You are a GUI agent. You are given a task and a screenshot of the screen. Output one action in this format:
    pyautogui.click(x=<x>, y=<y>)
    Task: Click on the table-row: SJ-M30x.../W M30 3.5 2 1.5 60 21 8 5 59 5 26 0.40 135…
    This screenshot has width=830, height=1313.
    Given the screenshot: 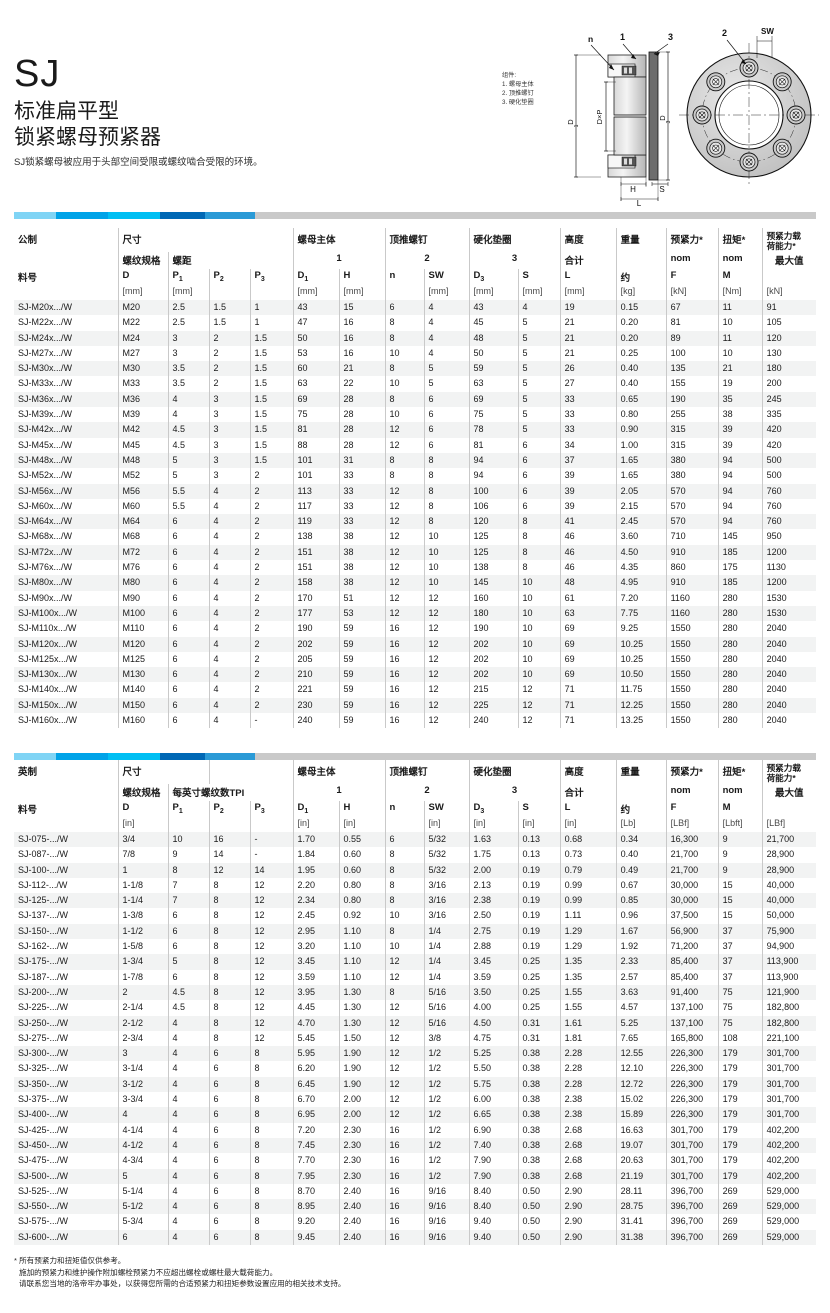 What is the action you would take?
    pyautogui.click(x=415, y=369)
    